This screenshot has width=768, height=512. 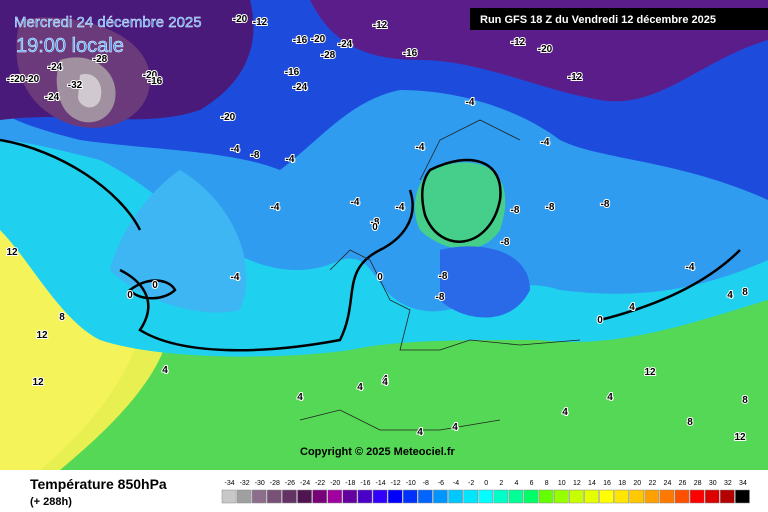 I want to click on scale-label: 12, so click(x=577, y=483).